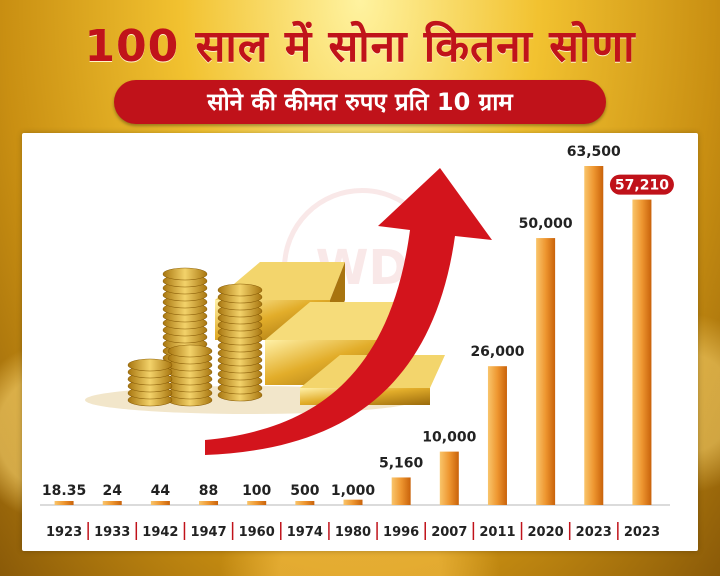 This screenshot has height=576, width=720. I want to click on value-label-10: 50,000, so click(546, 224).